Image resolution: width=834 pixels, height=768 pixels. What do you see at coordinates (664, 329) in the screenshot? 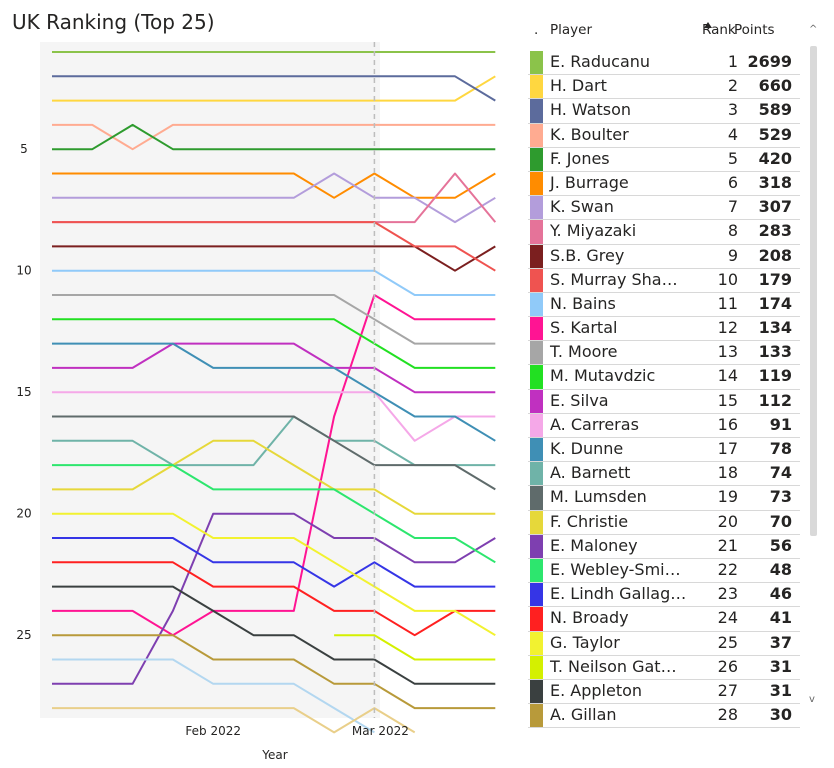
I see `table-row: S. Kartal 12 134` at bounding box center [664, 329].